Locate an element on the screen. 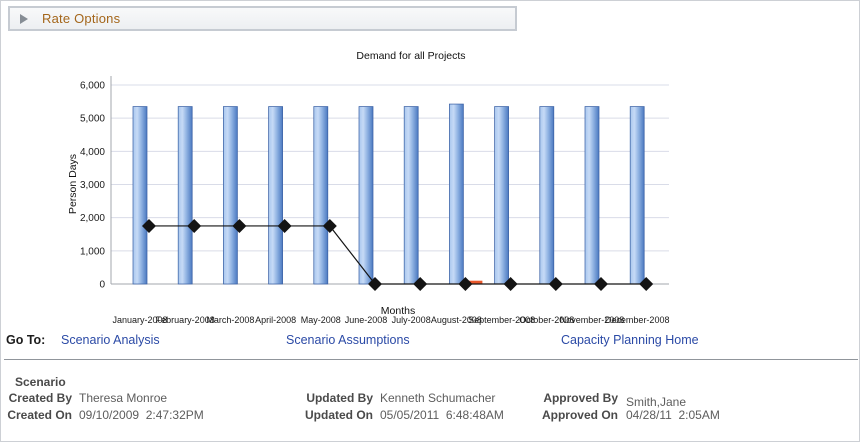 This screenshot has height=442, width=860. x-tick-label: November-2008 is located at coordinates (592, 320).